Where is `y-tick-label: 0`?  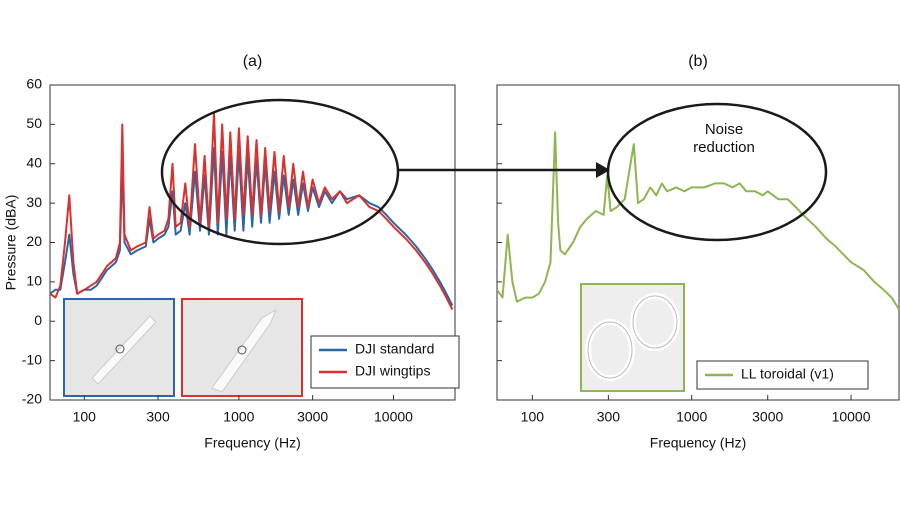 y-tick-label: 0 is located at coordinates (38, 320).